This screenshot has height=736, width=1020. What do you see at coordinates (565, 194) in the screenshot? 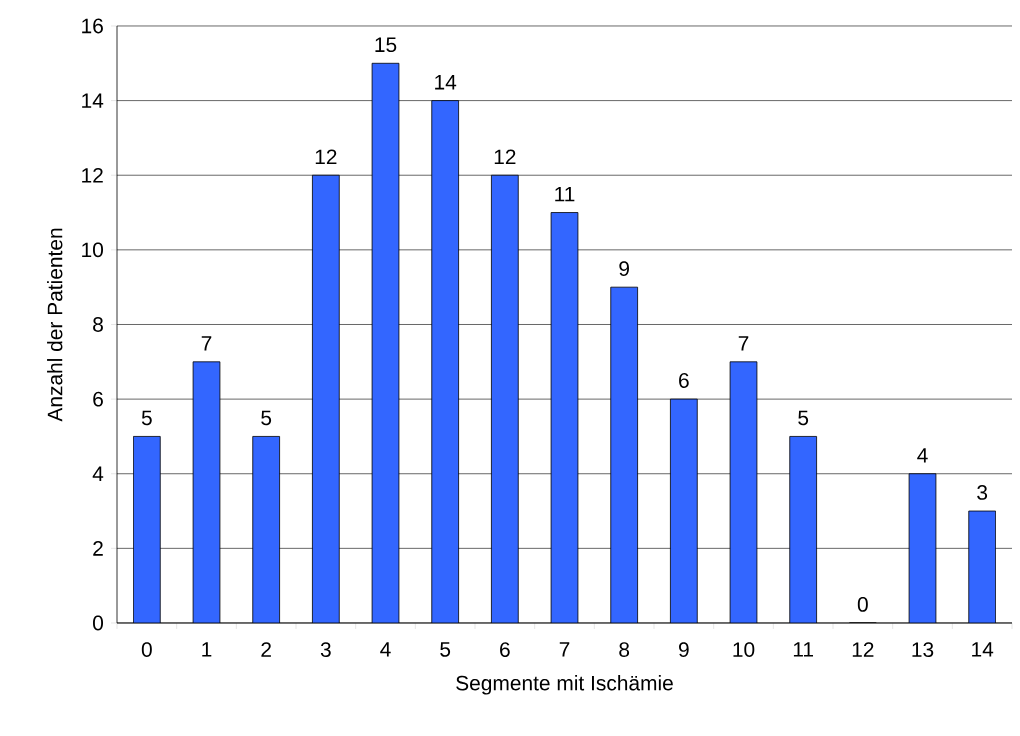
I see `data-label: 11` at bounding box center [565, 194].